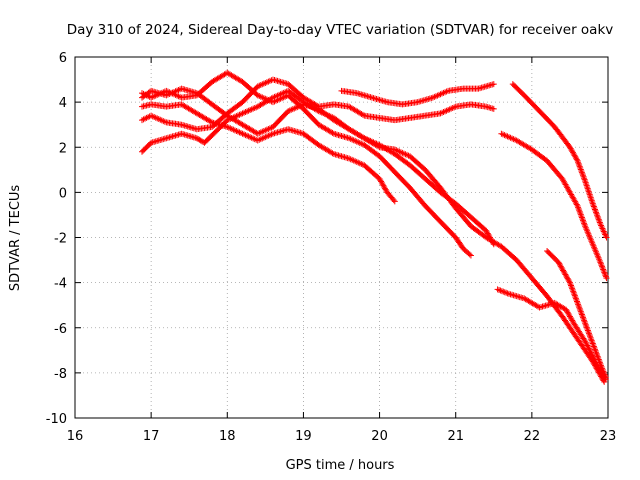  What do you see at coordinates (63, 58) in the screenshot?
I see `y-tick-label: 6` at bounding box center [63, 58].